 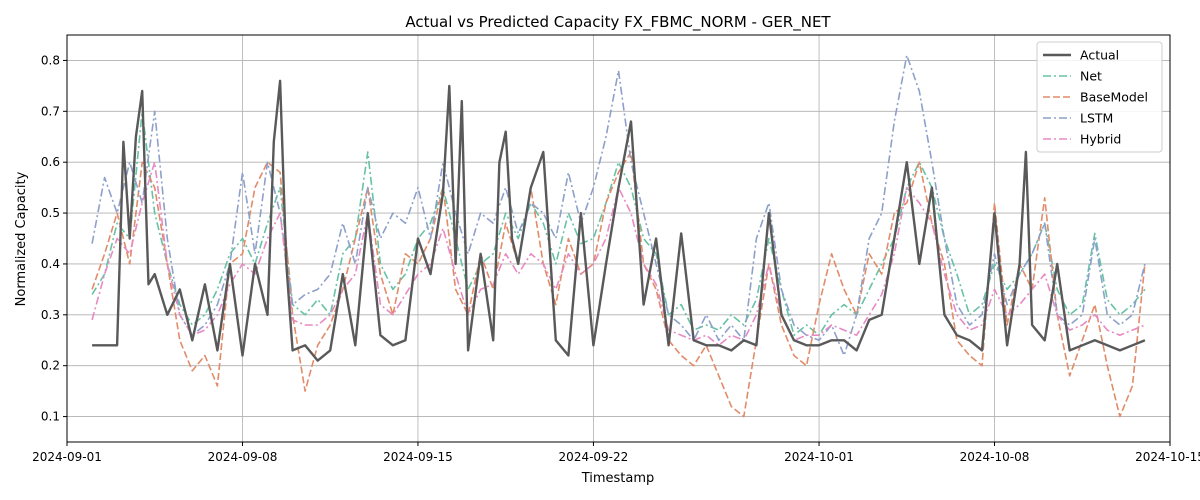 I want to click on x-tick-label: 2024-10-01, so click(x=819, y=457).